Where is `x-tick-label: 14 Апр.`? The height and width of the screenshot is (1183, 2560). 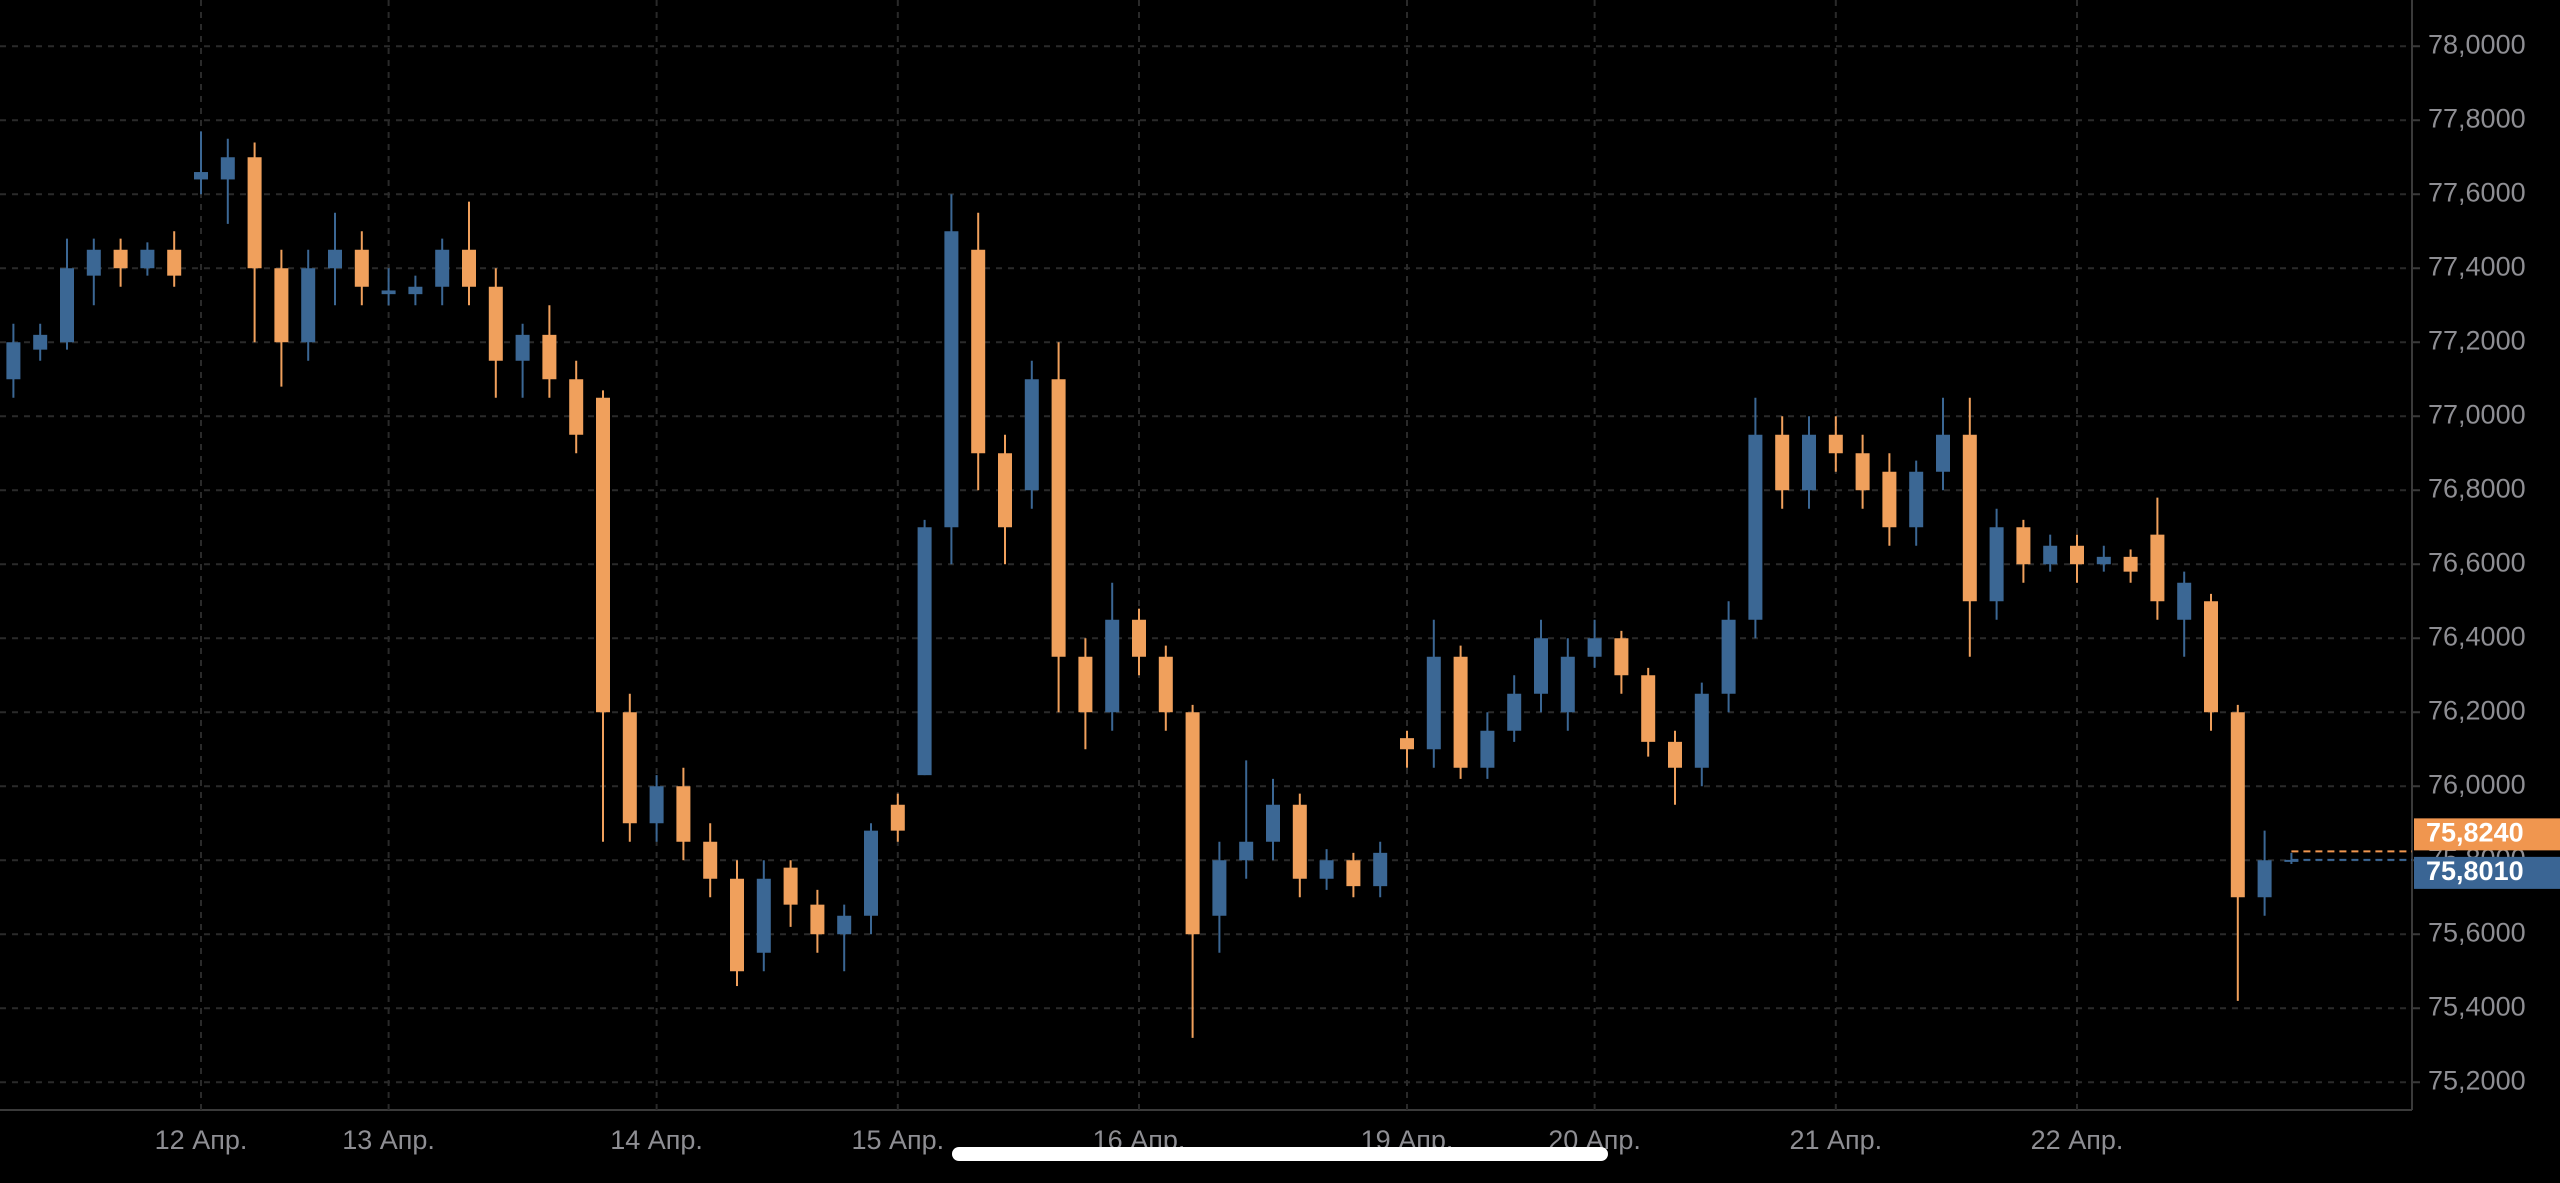 x-tick-label: 14 Апр. is located at coordinates (656, 1140).